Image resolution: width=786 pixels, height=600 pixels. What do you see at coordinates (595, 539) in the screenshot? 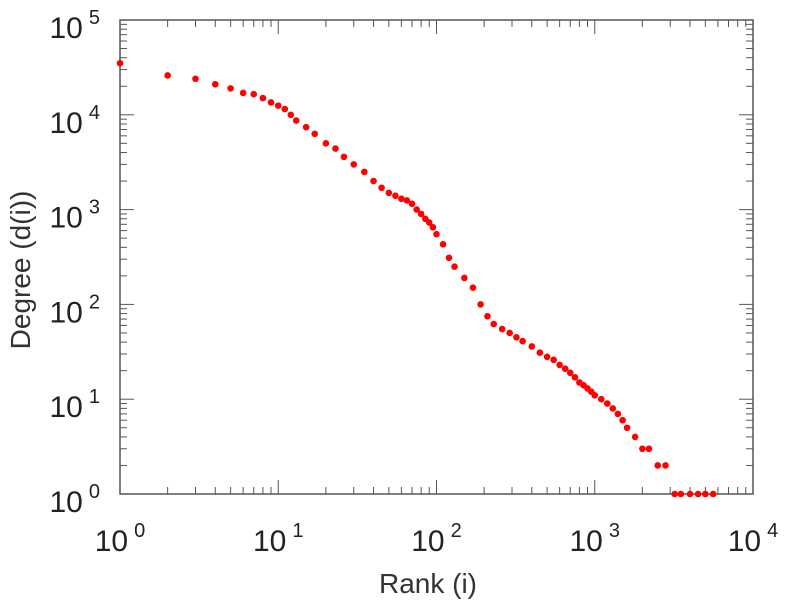
I see `x-tick-label: 10 3` at bounding box center [595, 539].